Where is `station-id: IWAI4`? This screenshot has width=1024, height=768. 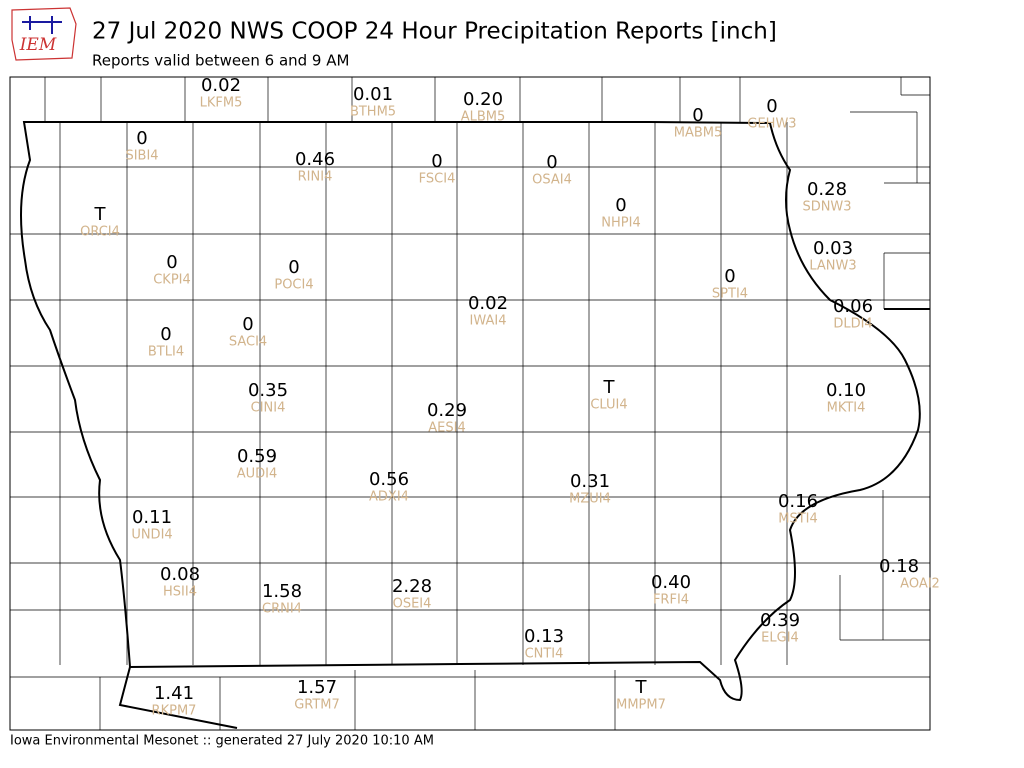 station-id: IWAI4 is located at coordinates (488, 321).